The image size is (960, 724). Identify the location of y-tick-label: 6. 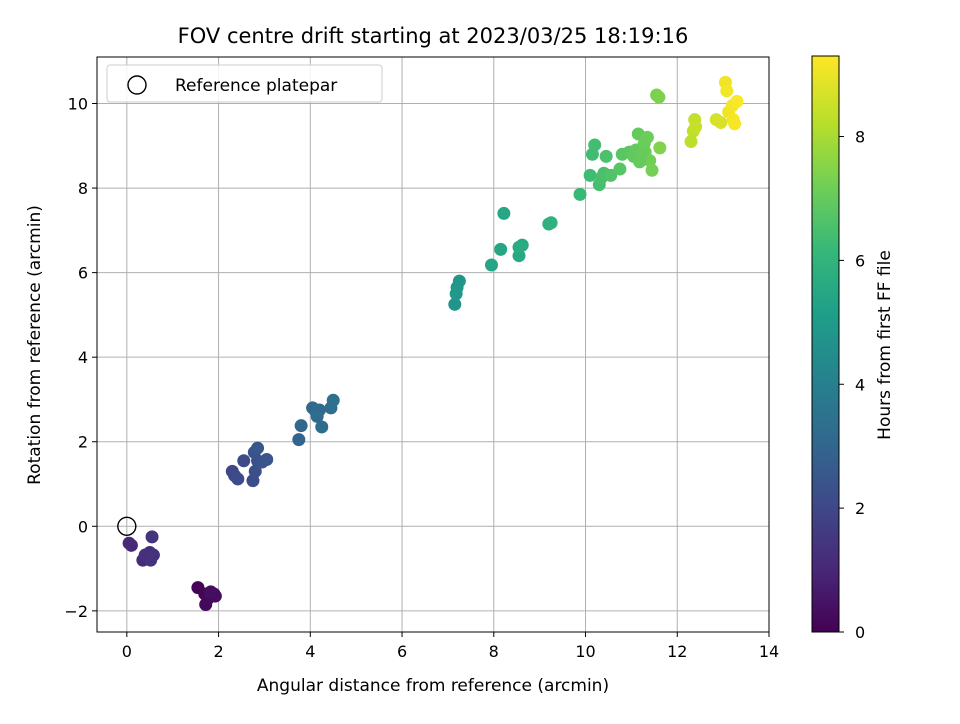
(83, 273).